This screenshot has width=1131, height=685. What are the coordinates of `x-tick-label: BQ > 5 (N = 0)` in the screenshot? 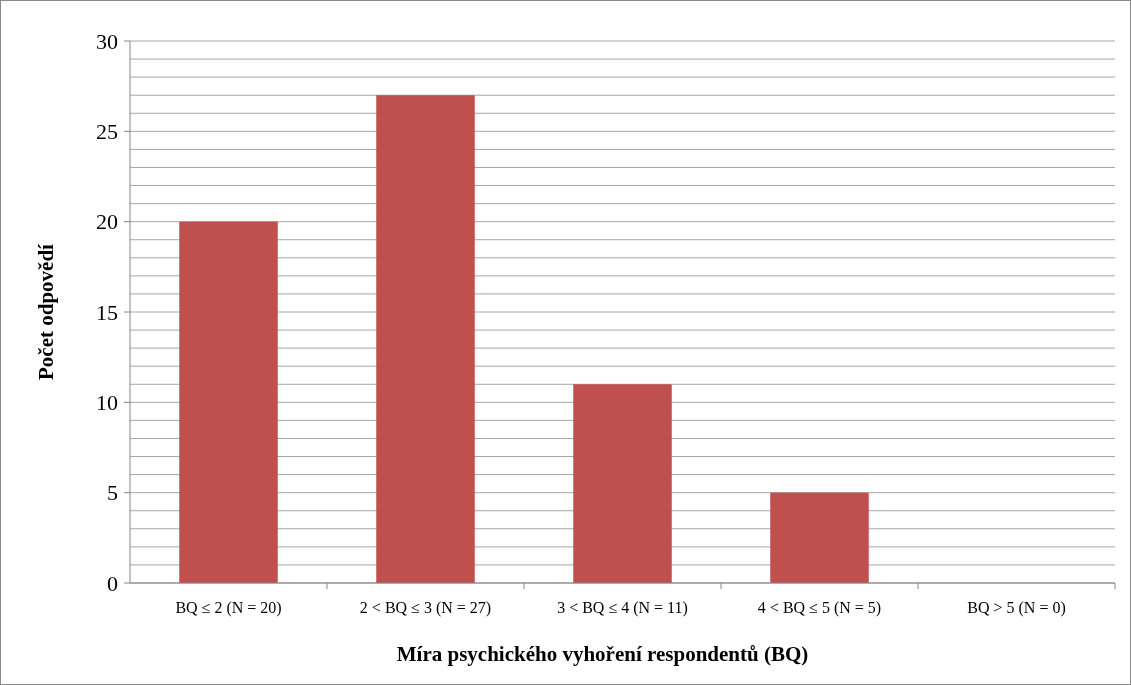 It's located at (1016, 608).